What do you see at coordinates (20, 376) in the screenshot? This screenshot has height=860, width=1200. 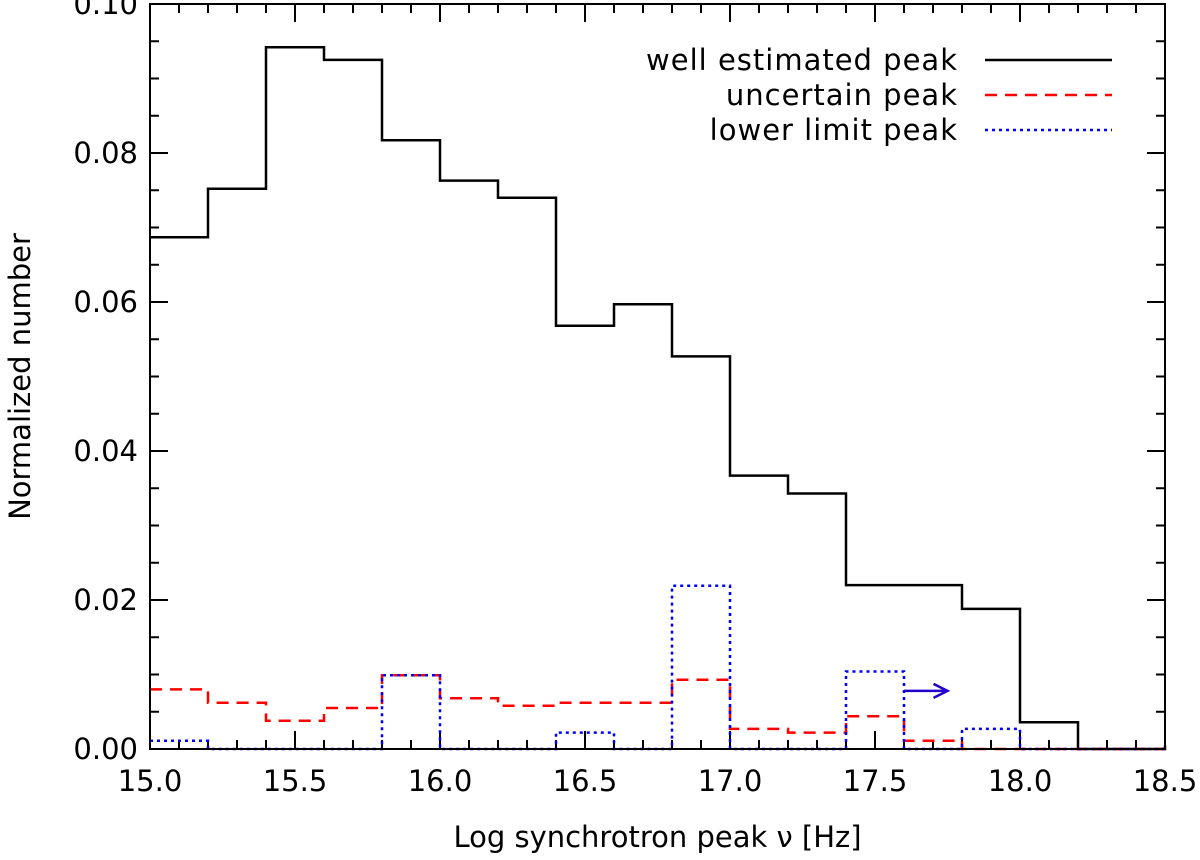 I see `y-axis-title: Normalized number` at bounding box center [20, 376].